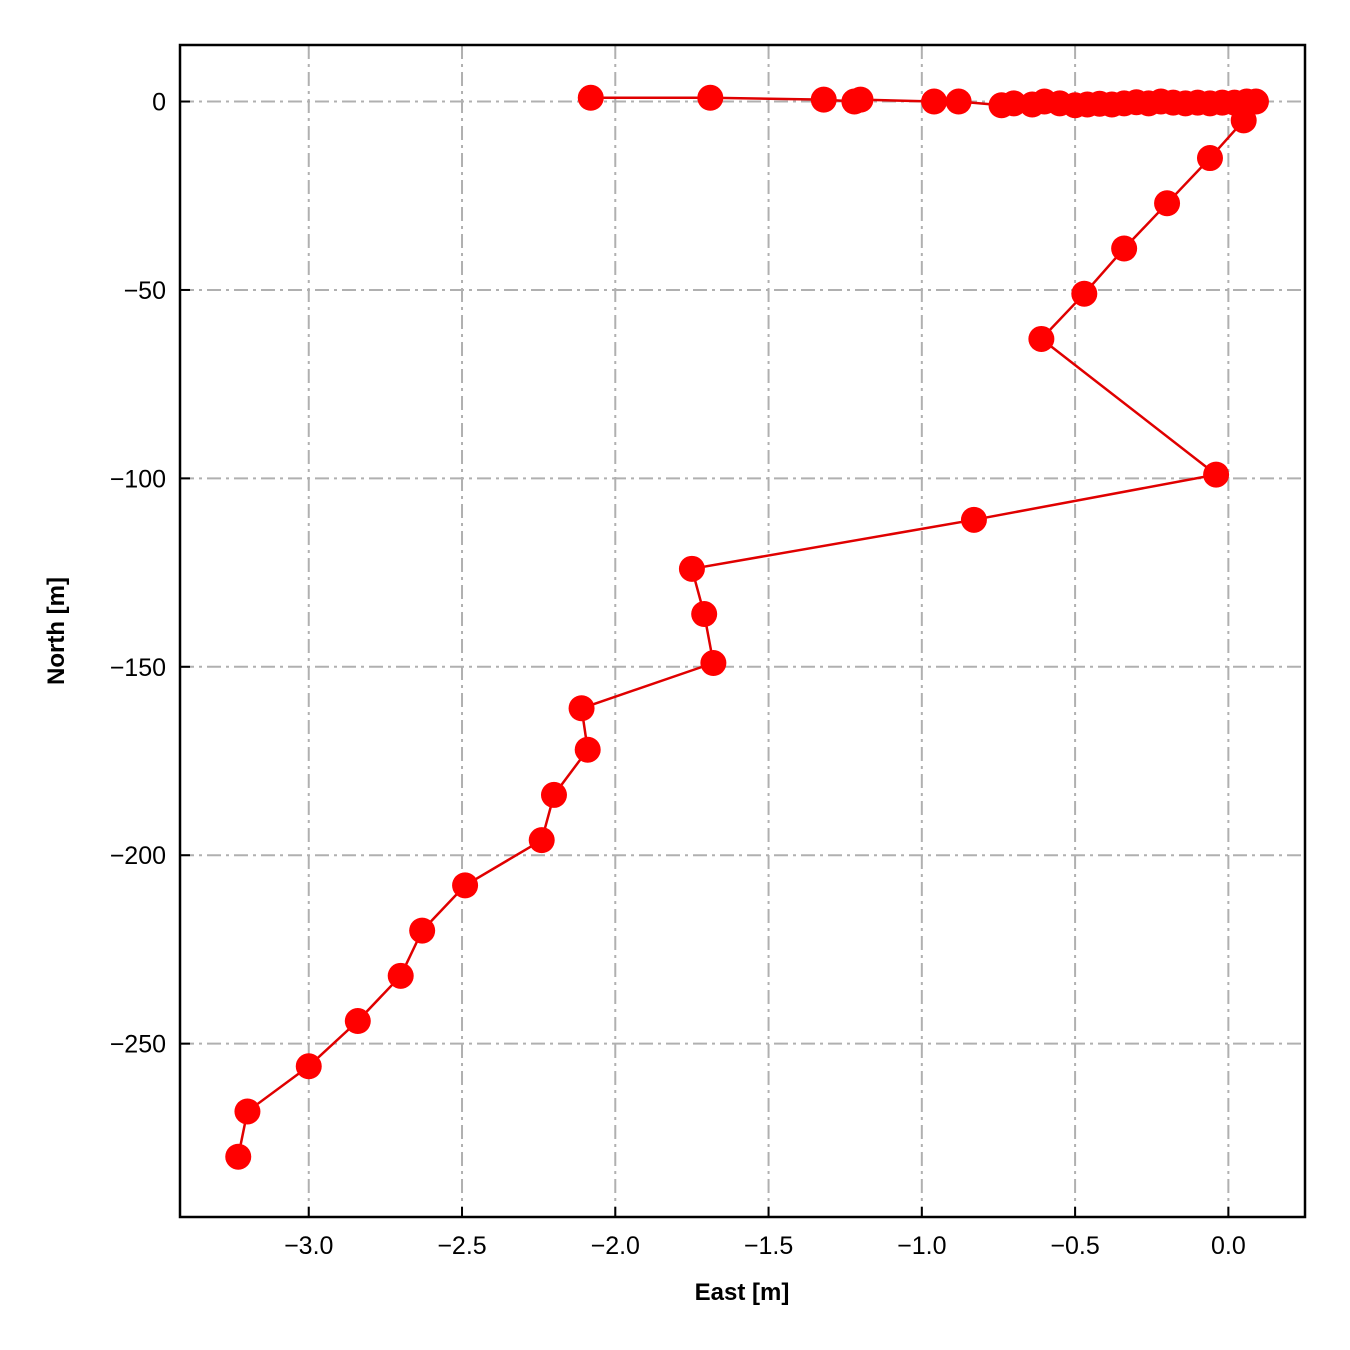  What do you see at coordinates (461, 1246) in the screenshot?
I see `x-tick-label: −2.5` at bounding box center [461, 1246].